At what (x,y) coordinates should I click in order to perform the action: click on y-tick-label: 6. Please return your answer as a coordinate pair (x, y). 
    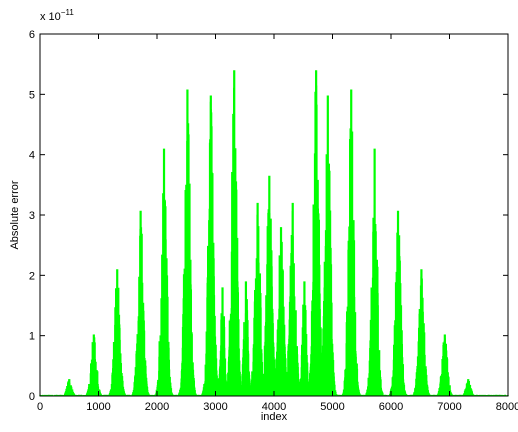
    Looking at the image, I should click on (32, 35).